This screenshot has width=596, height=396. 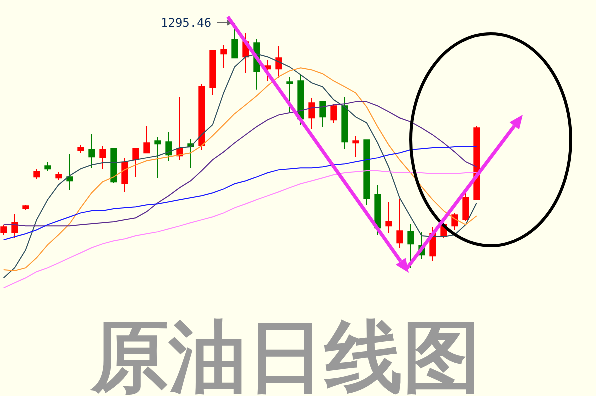 What do you see at coordinates (285, 354) in the screenshot?
I see `text: 原油日线图` at bounding box center [285, 354].